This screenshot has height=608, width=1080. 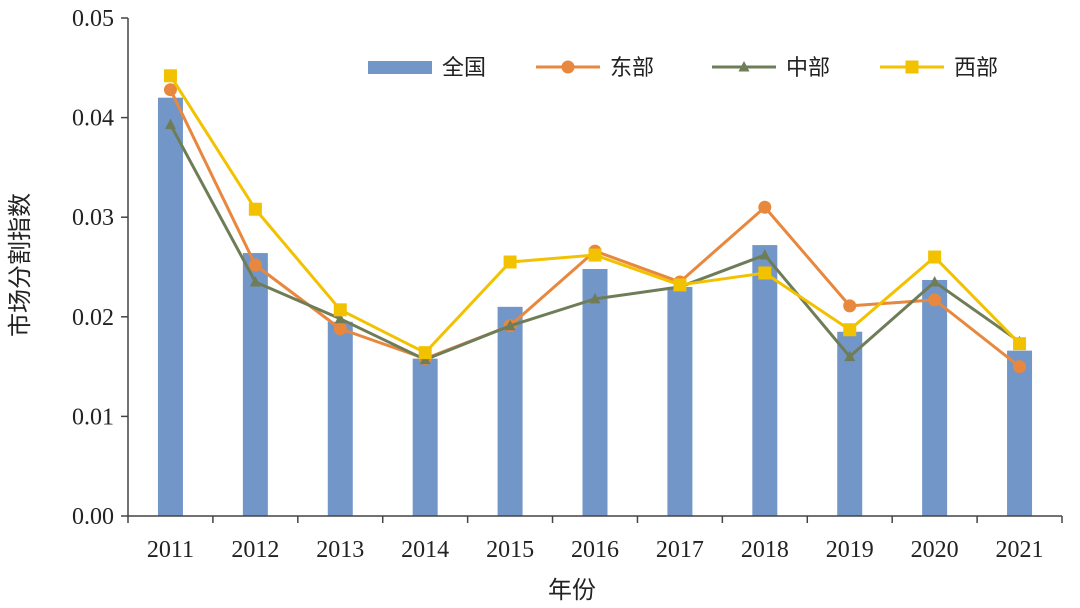 What do you see at coordinates (850, 356) in the screenshot?
I see `point-中部-2019` at bounding box center [850, 356].